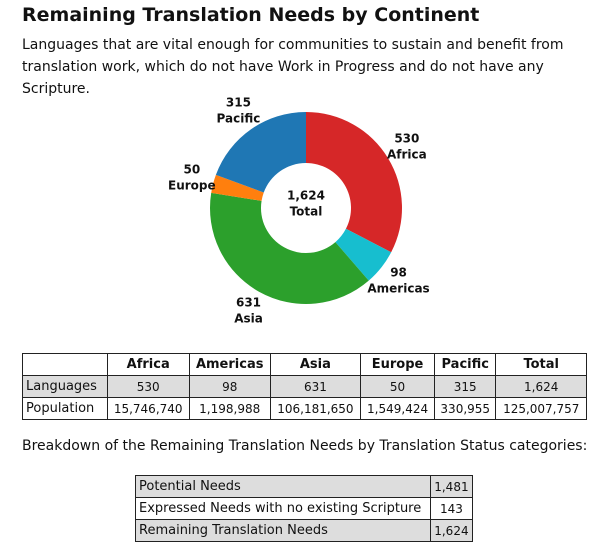 The width and height of the screenshot is (602, 557). Describe the element at coordinates (238, 103) in the screenshot. I see `segment-value-label: 315` at that location.